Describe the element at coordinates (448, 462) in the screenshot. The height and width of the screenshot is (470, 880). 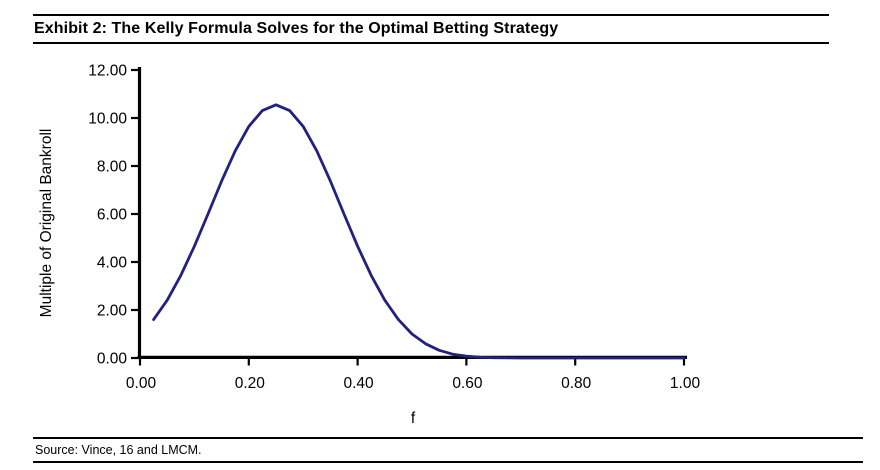
I see `source-bottom-rule` at that location.